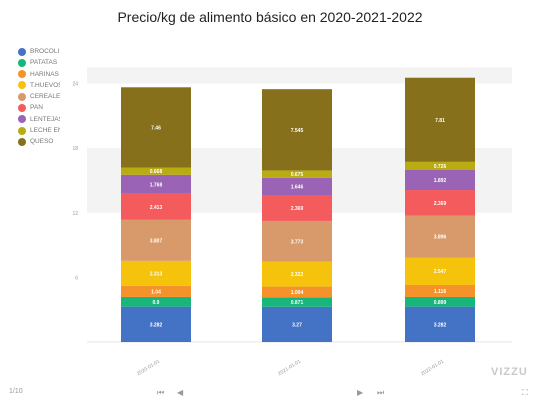 The image size is (540, 405). Describe the element at coordinates (45, 119) in the screenshot. I see `legend-label: LENTEJAS` at that location.